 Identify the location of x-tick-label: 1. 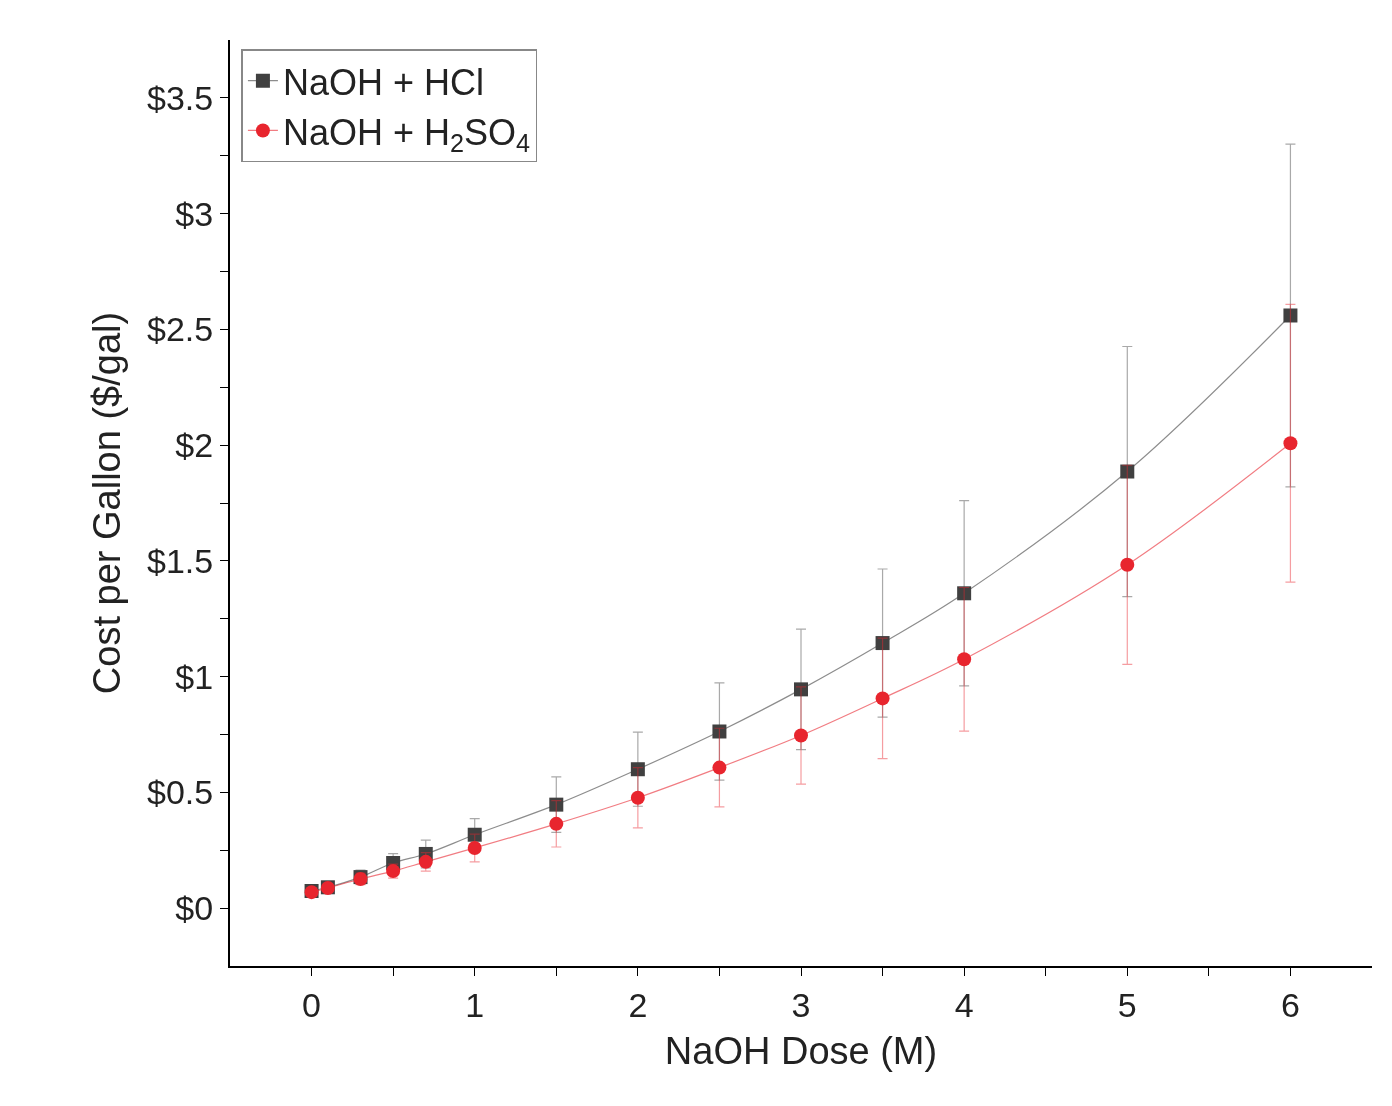
(475, 1004).